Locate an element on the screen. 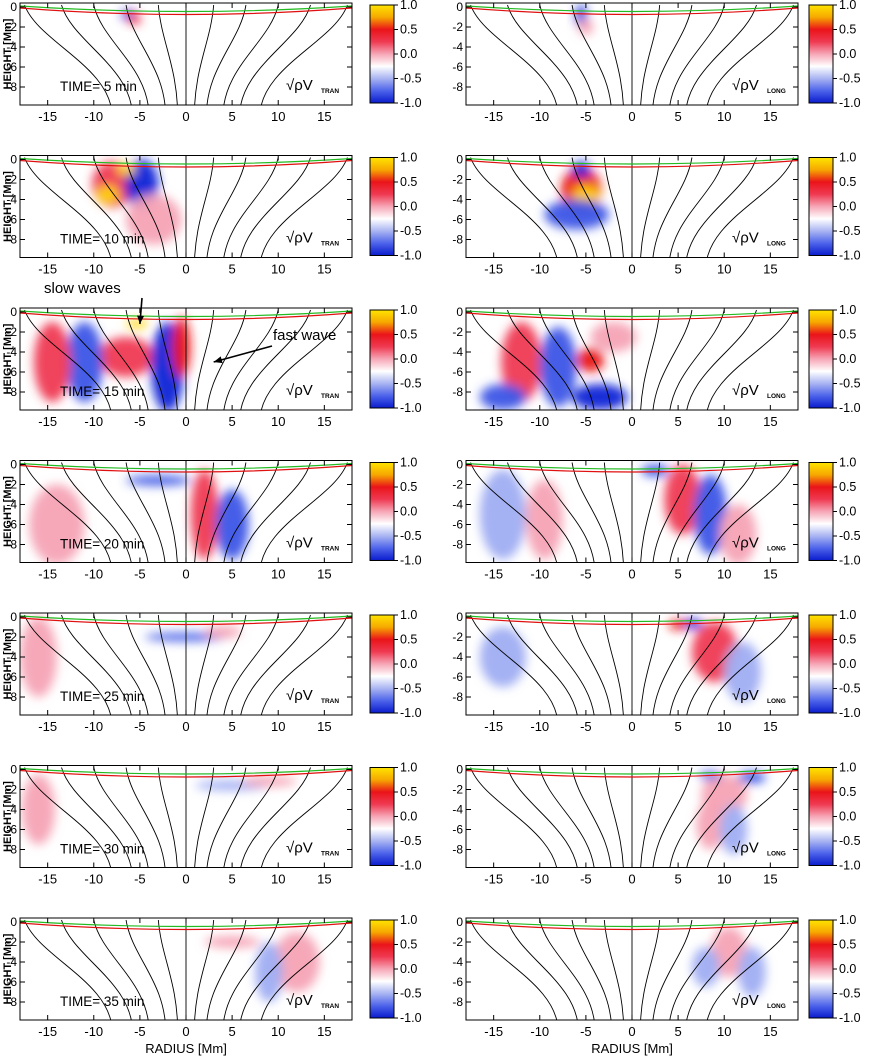 This screenshot has width=872, height=1061. annotation-text: slow waves is located at coordinates (82, 288).